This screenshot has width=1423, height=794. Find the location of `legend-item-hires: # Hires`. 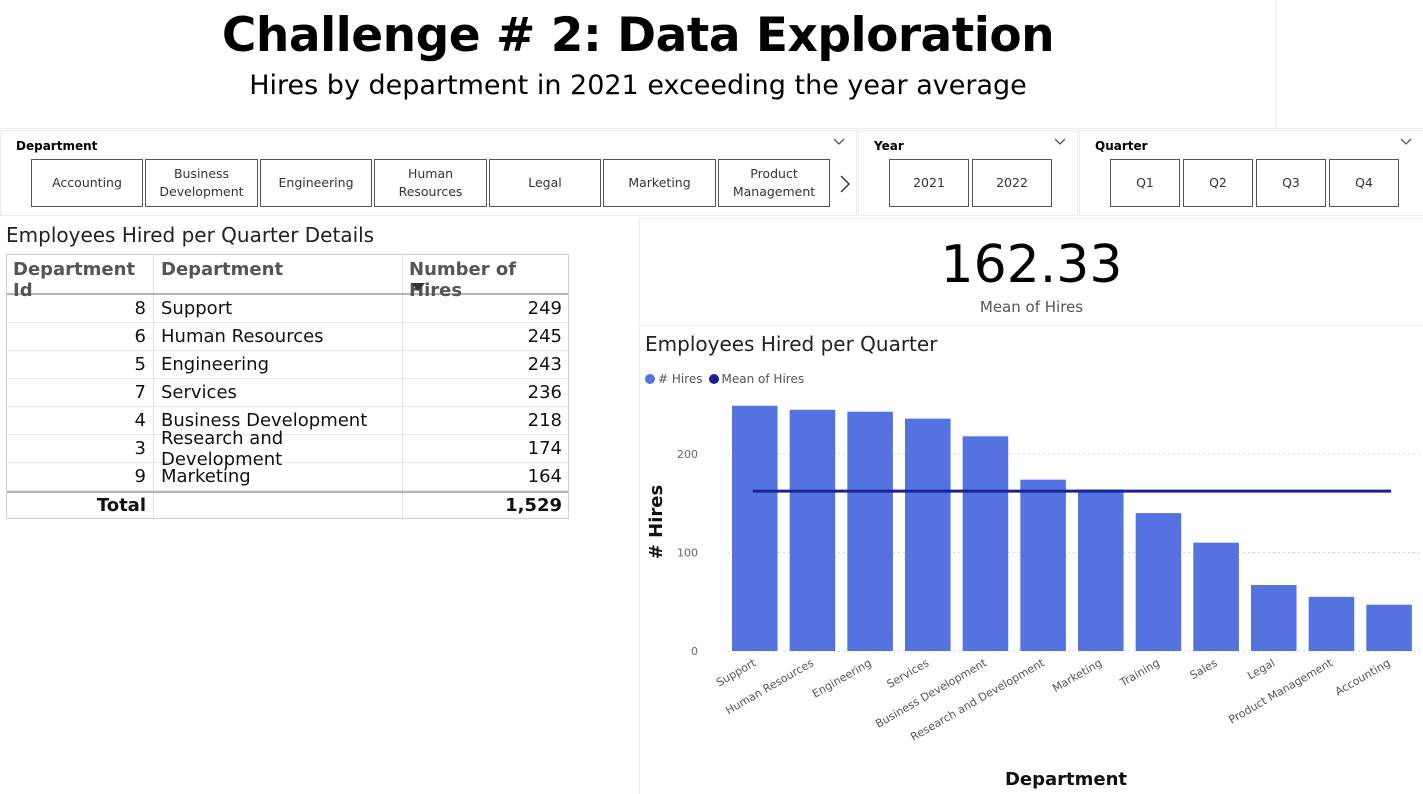

legend-item-hires: # Hires is located at coordinates (674, 379).